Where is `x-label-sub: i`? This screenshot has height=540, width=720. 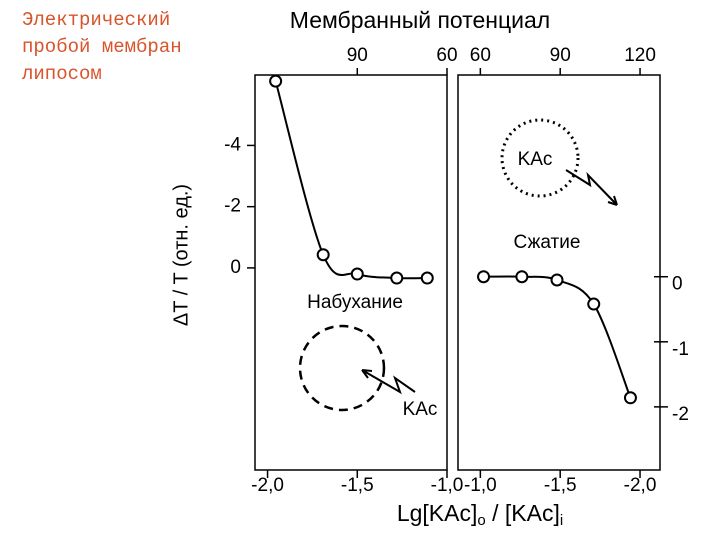
x-label-sub: i is located at coordinates (561, 520).